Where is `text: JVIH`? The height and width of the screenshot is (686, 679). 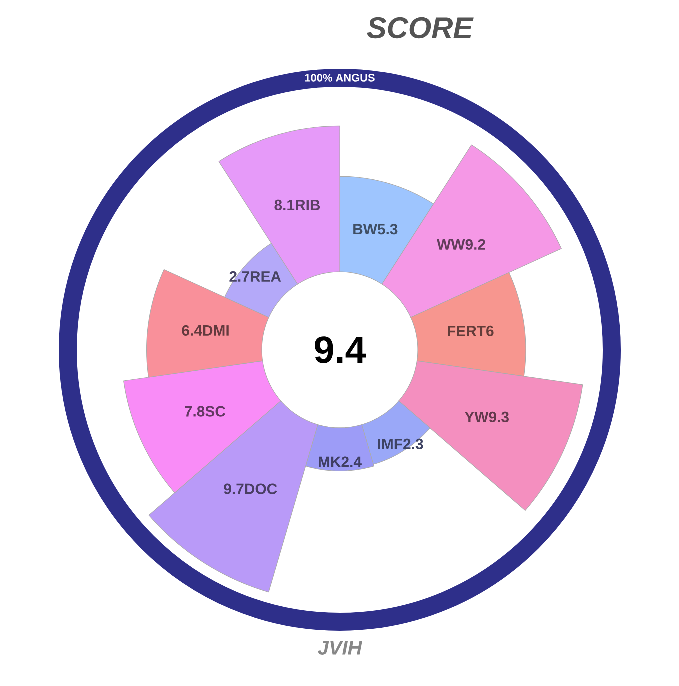
text: JVIH is located at coordinates (340, 648).